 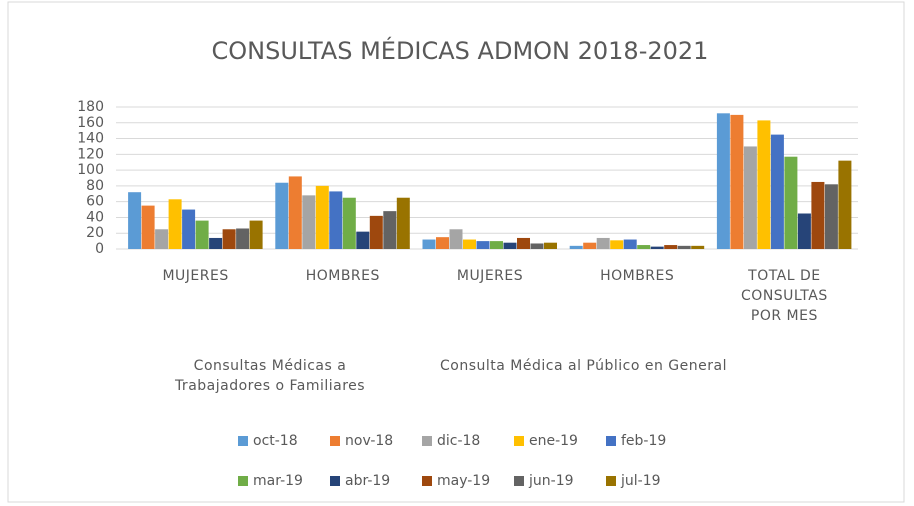 What do you see at coordinates (458, 441) in the screenshot?
I see `legend-label: dic-18` at bounding box center [458, 441].